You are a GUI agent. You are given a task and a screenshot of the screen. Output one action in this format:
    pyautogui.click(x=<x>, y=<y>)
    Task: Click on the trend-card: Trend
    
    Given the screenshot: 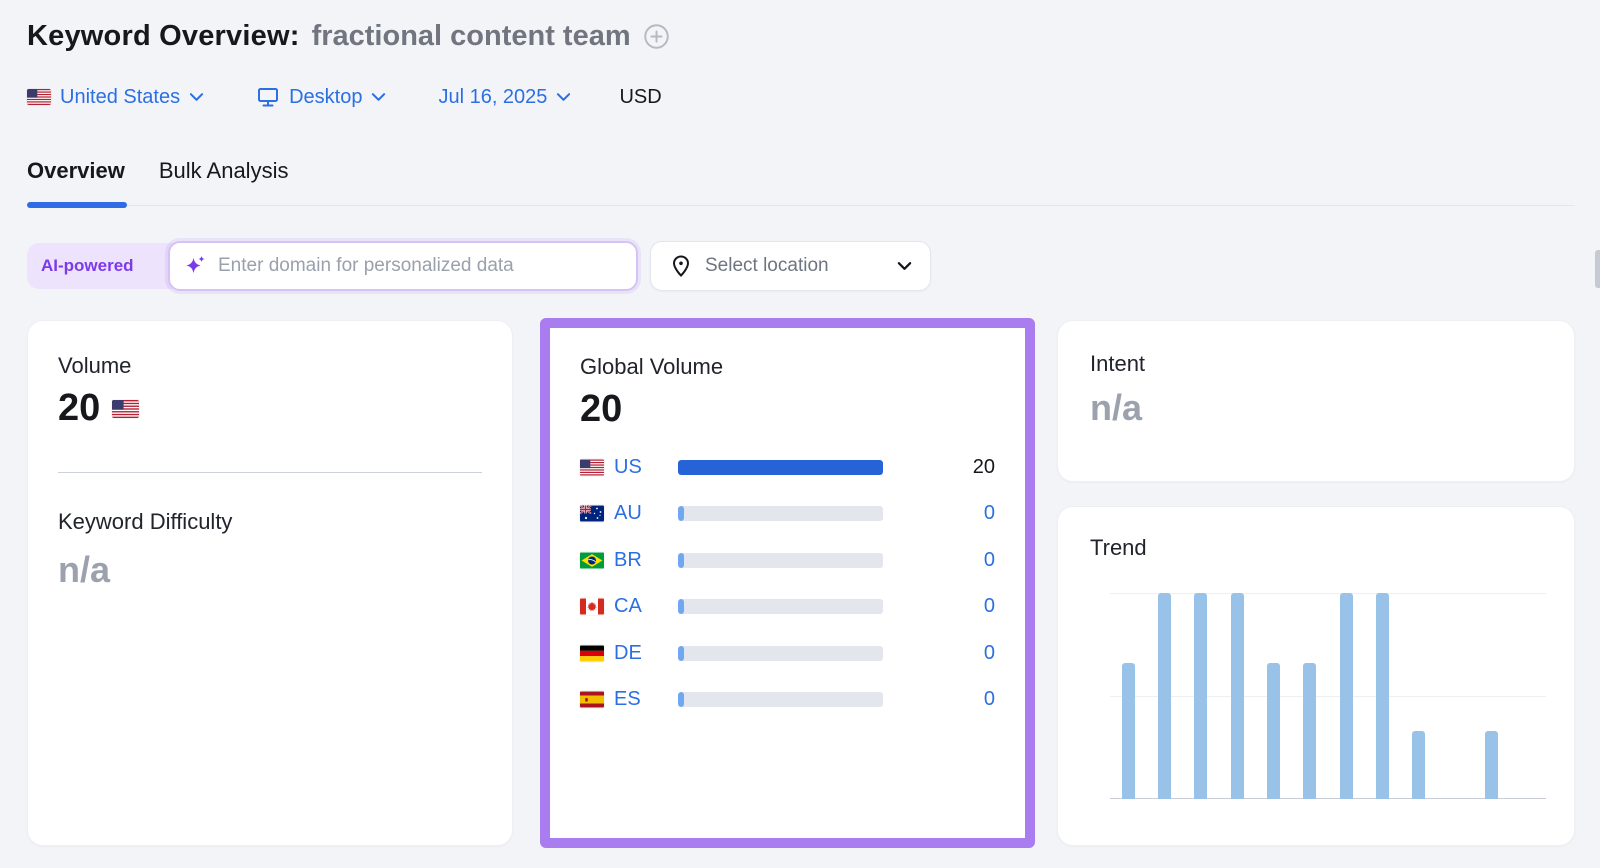 What is the action you would take?
    pyautogui.click(x=1316, y=676)
    